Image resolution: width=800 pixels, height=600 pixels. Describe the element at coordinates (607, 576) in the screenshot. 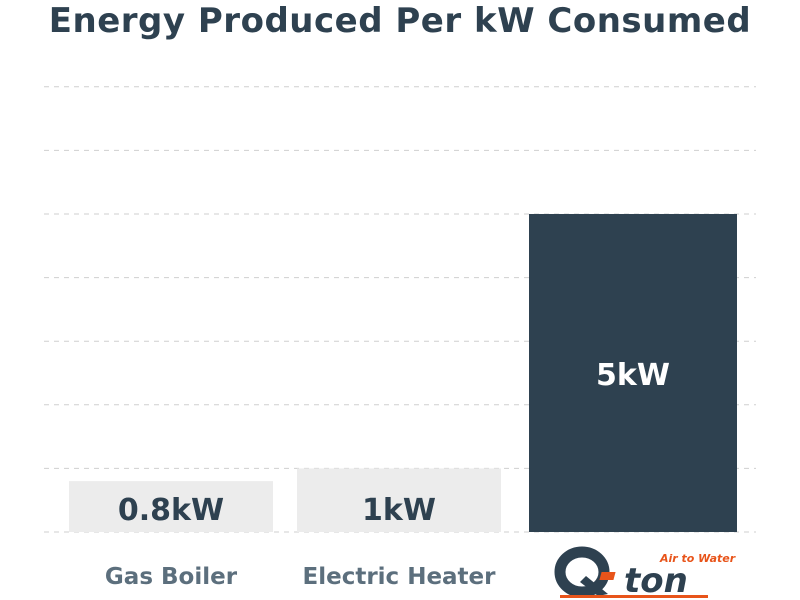

I see `logo-dash` at that location.